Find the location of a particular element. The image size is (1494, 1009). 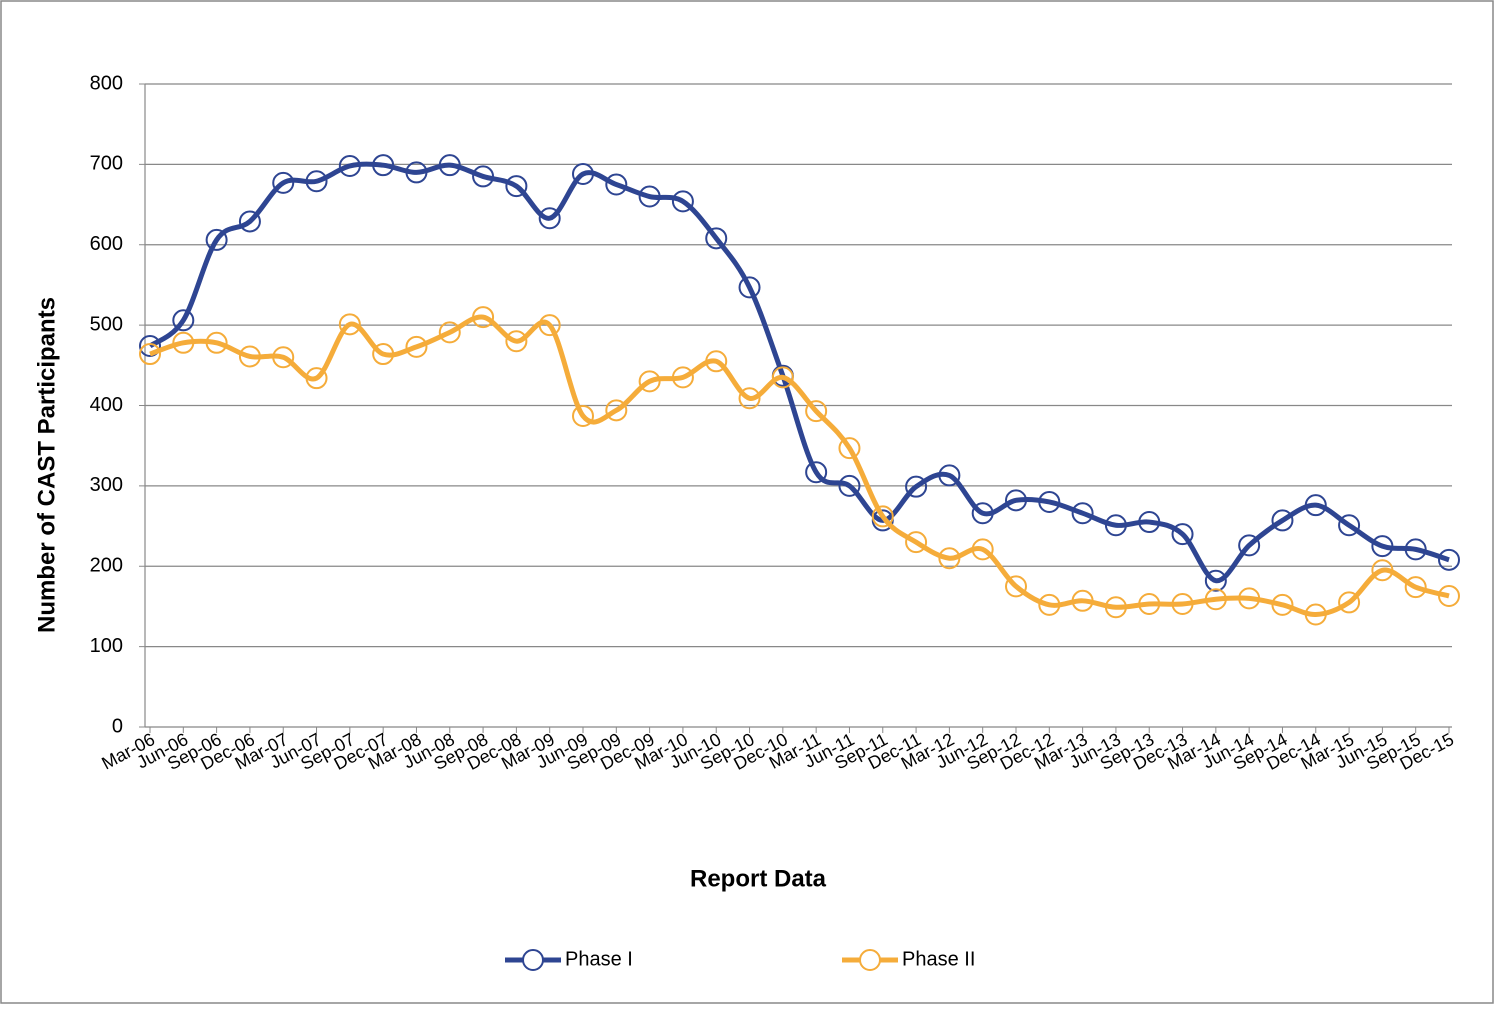

legend-label: Phase I is located at coordinates (599, 959).